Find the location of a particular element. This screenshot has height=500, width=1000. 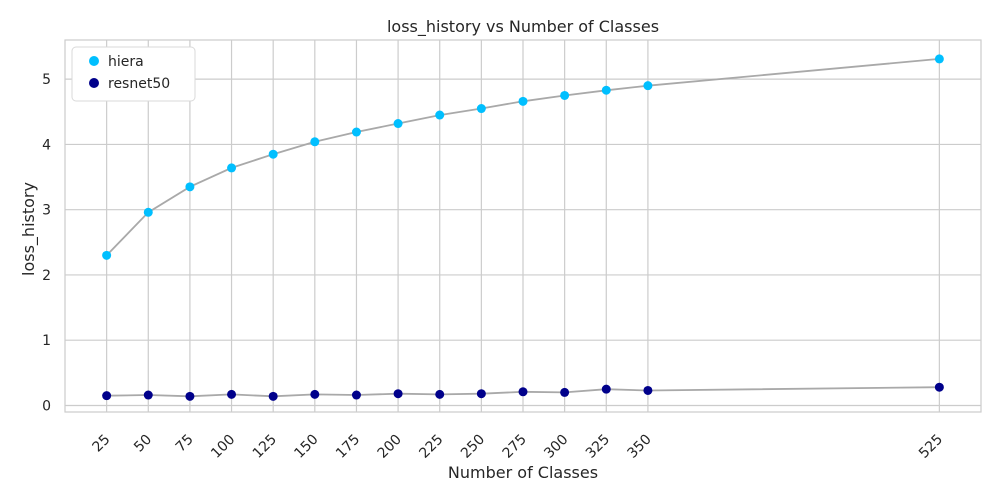

x-axis-label: Number of Classes is located at coordinates (523, 472).